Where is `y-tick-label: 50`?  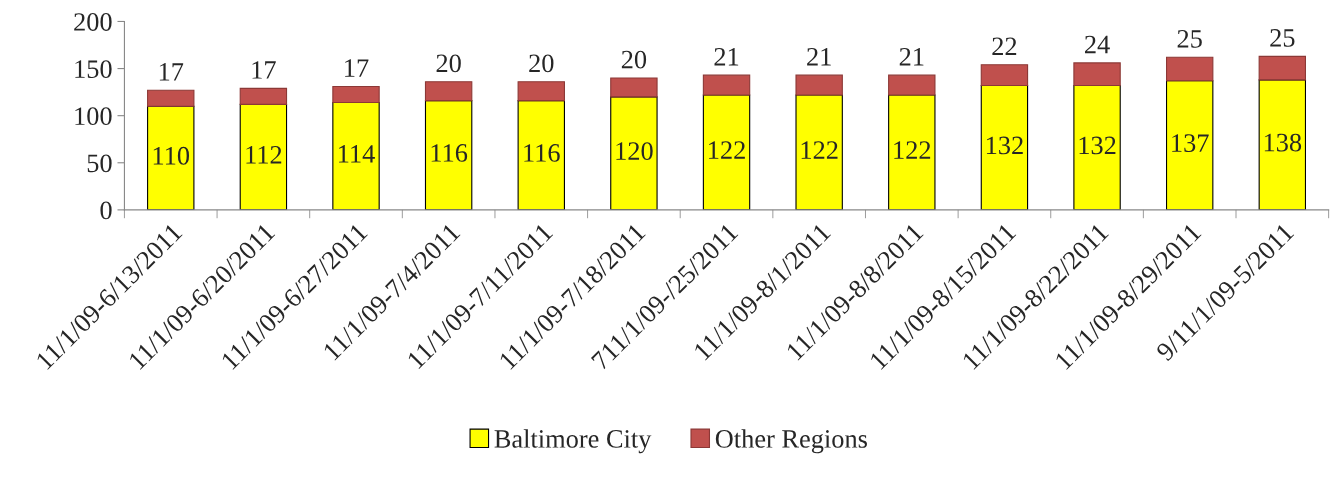 y-tick-label: 50 is located at coordinates (99, 163).